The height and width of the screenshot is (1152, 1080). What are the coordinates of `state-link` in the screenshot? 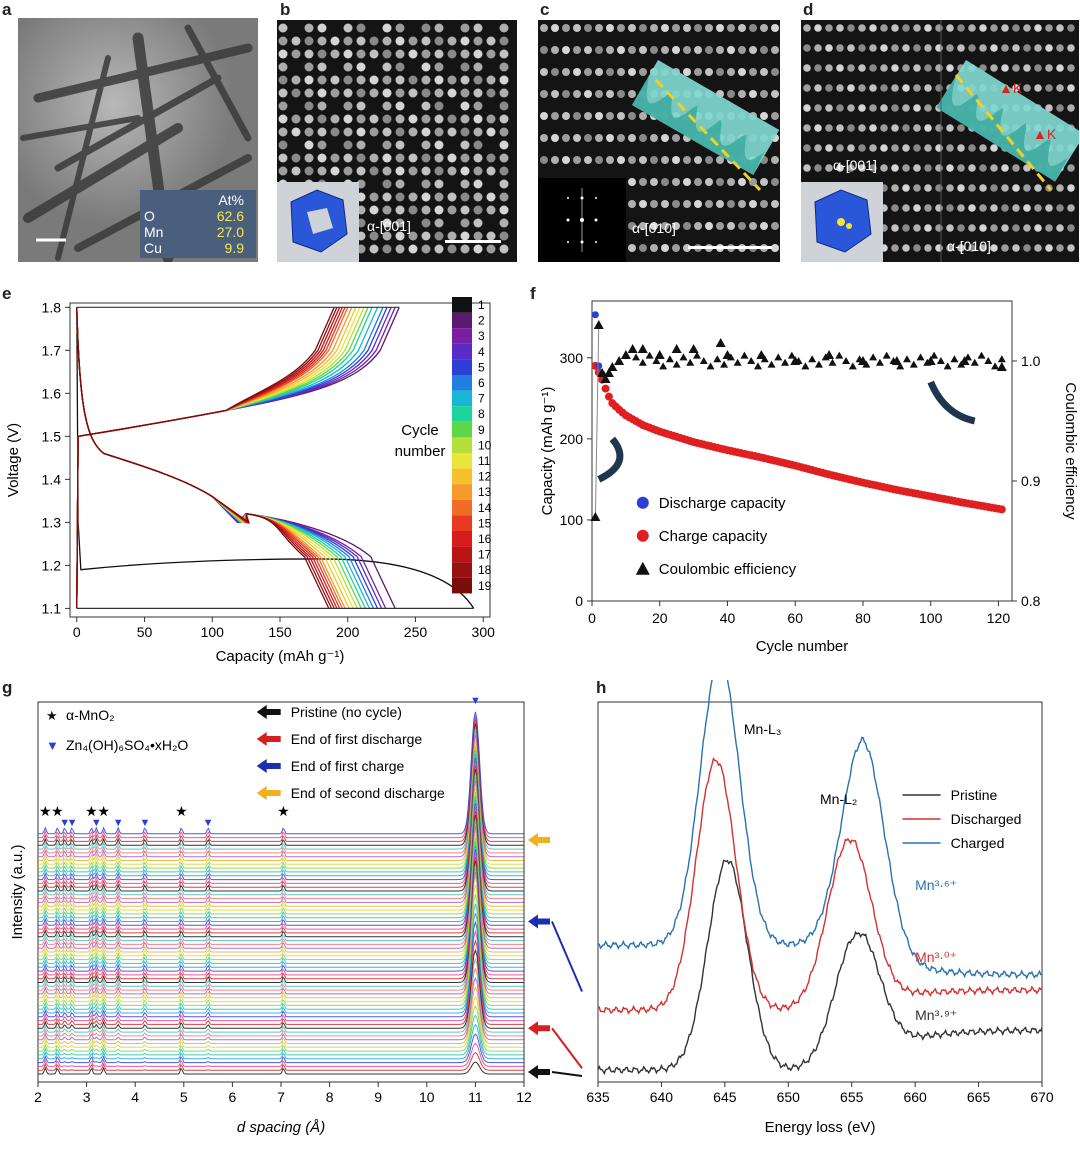 It's located at (567, 1048).